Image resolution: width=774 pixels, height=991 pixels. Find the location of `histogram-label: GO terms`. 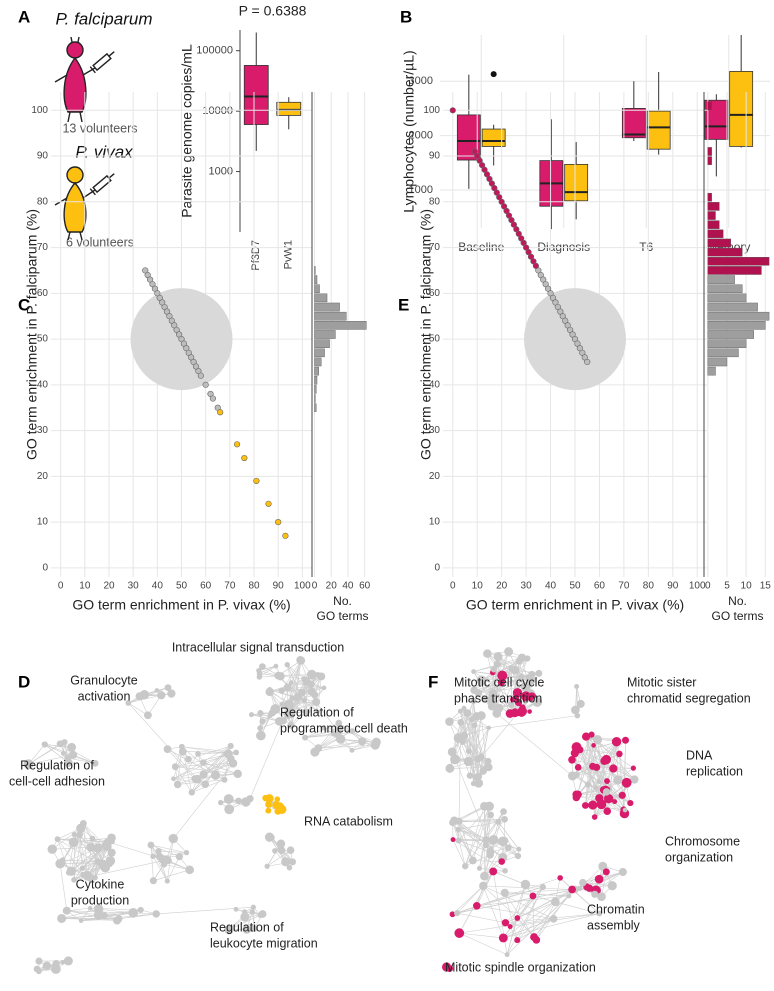

histogram-label: GO terms is located at coordinates (342, 616).